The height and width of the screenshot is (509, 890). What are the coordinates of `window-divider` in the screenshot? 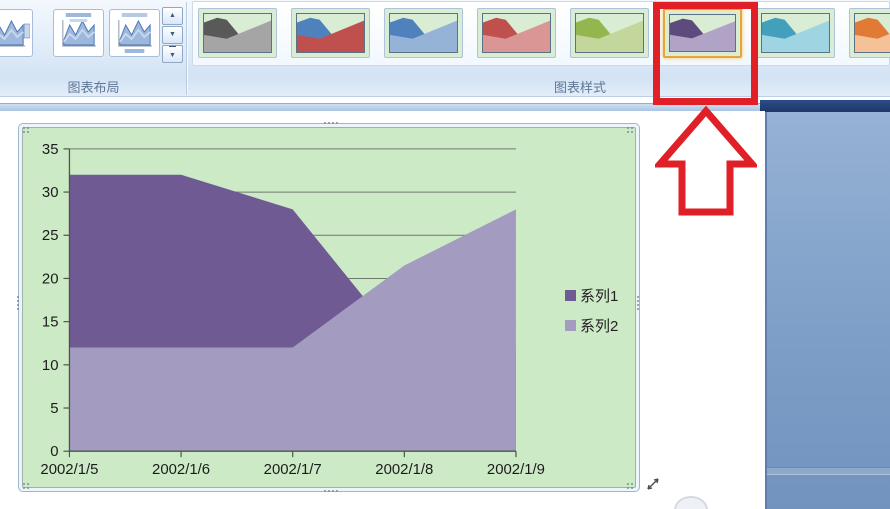 It's located at (382, 107).